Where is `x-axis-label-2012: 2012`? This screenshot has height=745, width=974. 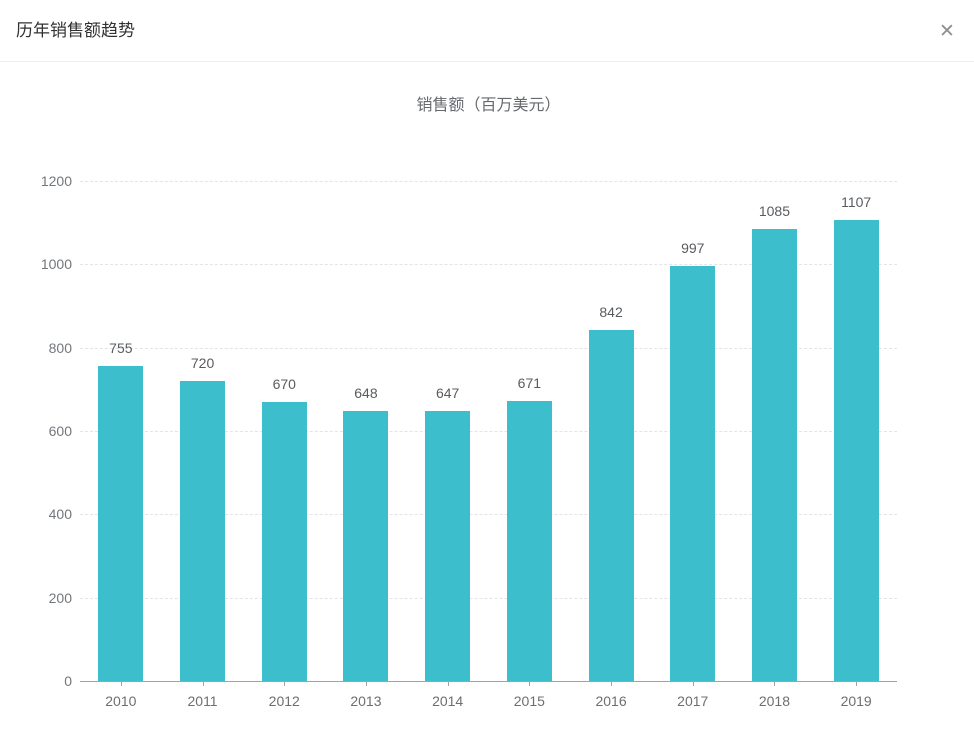 x-axis-label-2012: 2012 is located at coordinates (284, 701).